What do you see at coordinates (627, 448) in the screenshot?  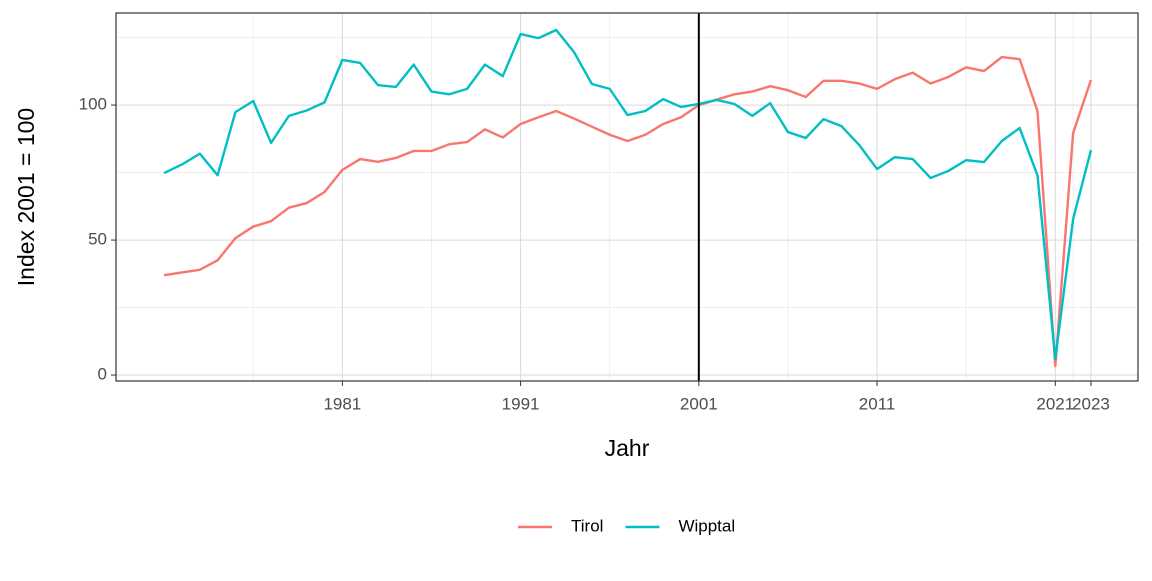 I see `x-axis-title: Jahr` at bounding box center [627, 448].